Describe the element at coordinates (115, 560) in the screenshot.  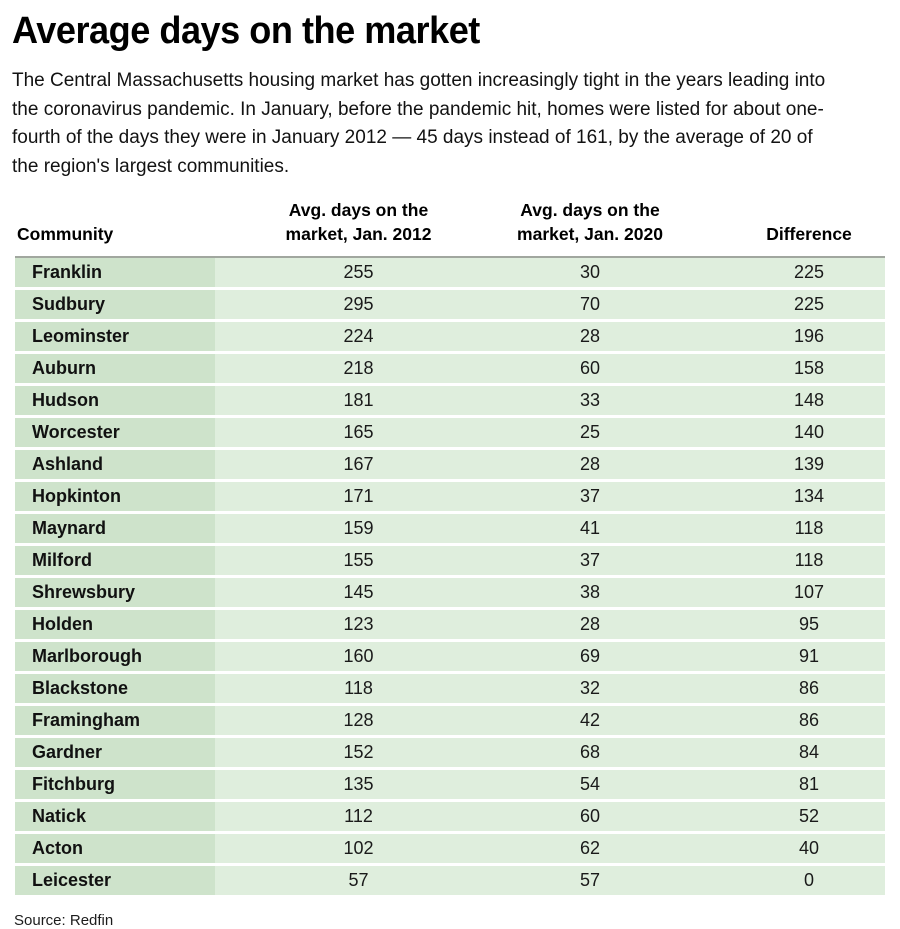
I see `community-cell: Milford` at that location.